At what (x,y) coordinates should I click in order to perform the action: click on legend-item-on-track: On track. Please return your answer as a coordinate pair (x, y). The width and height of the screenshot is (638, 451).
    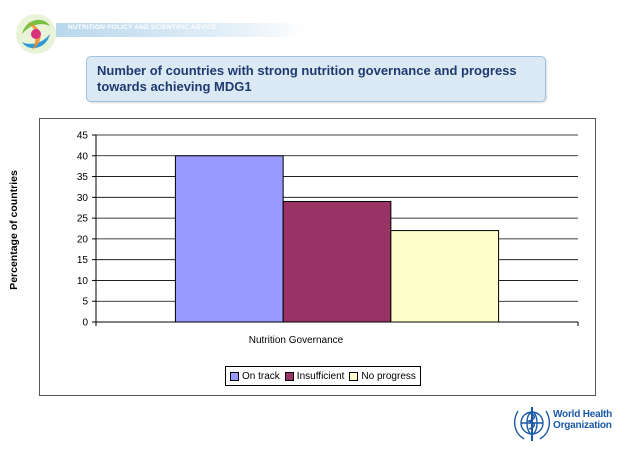
    Looking at the image, I should click on (255, 376).